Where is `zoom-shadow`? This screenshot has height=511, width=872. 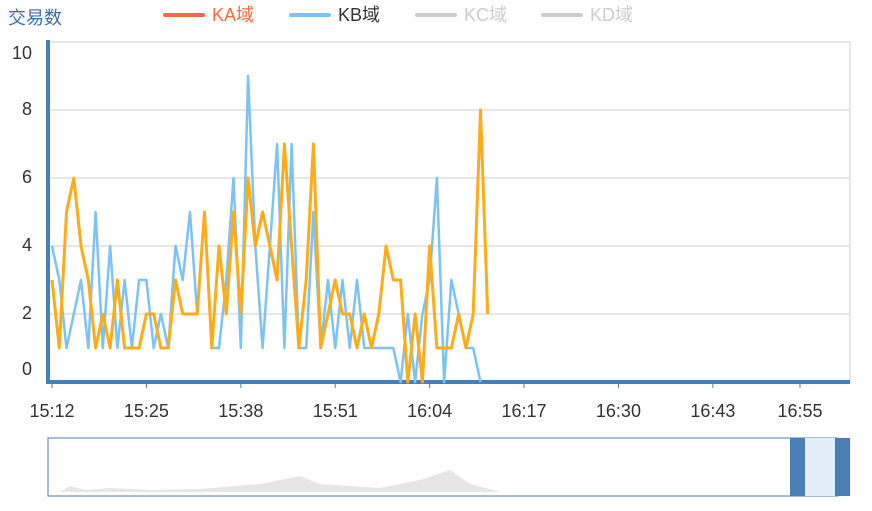 zoom-shadow is located at coordinates (280, 481).